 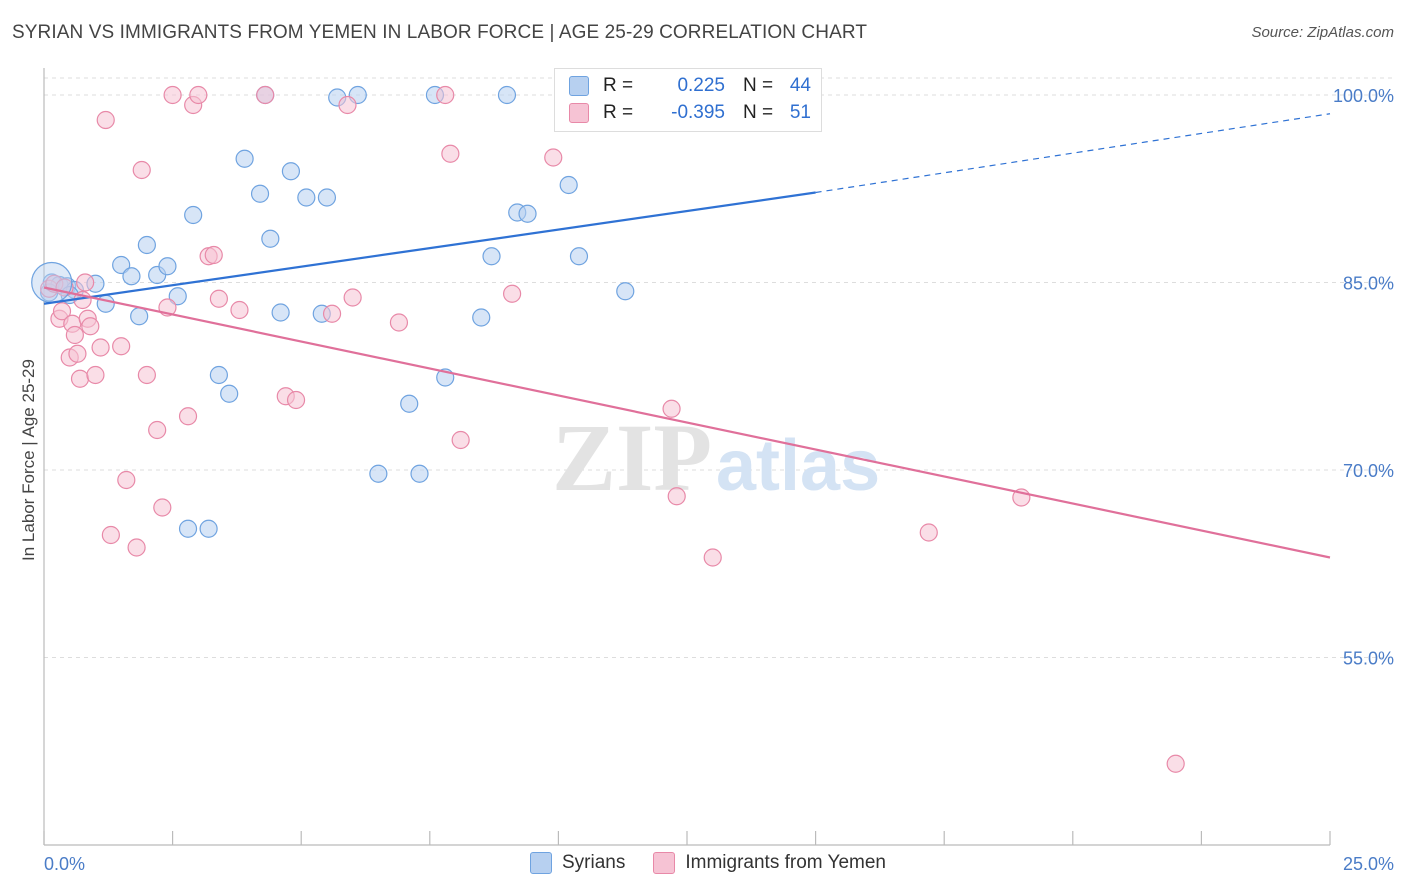 I want to click on source-label: Source: ZipAtlas.com, so click(x=1322, y=32).